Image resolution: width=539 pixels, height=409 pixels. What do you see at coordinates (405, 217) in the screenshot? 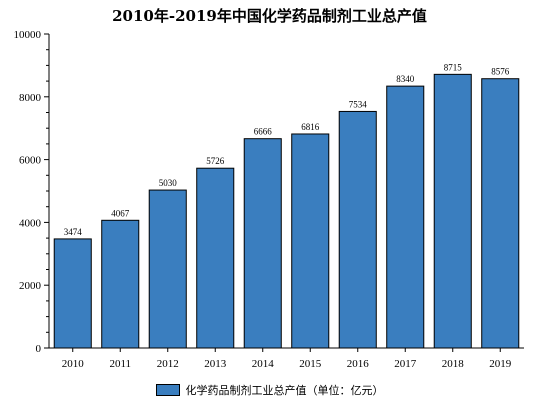
I see `bar-2017` at bounding box center [405, 217].